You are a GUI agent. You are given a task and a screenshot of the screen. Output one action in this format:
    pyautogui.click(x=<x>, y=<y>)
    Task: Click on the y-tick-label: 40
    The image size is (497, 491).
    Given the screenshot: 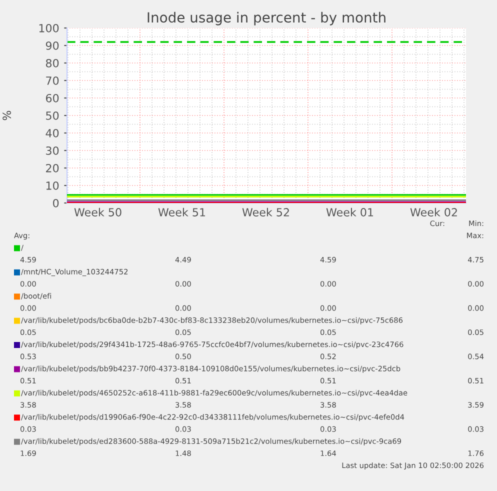 What is the action you would take?
    pyautogui.click(x=52, y=133)
    